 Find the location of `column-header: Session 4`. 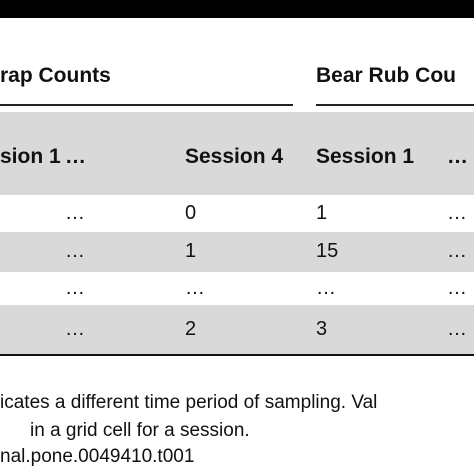

column-header: Session 4 is located at coordinates (234, 156).